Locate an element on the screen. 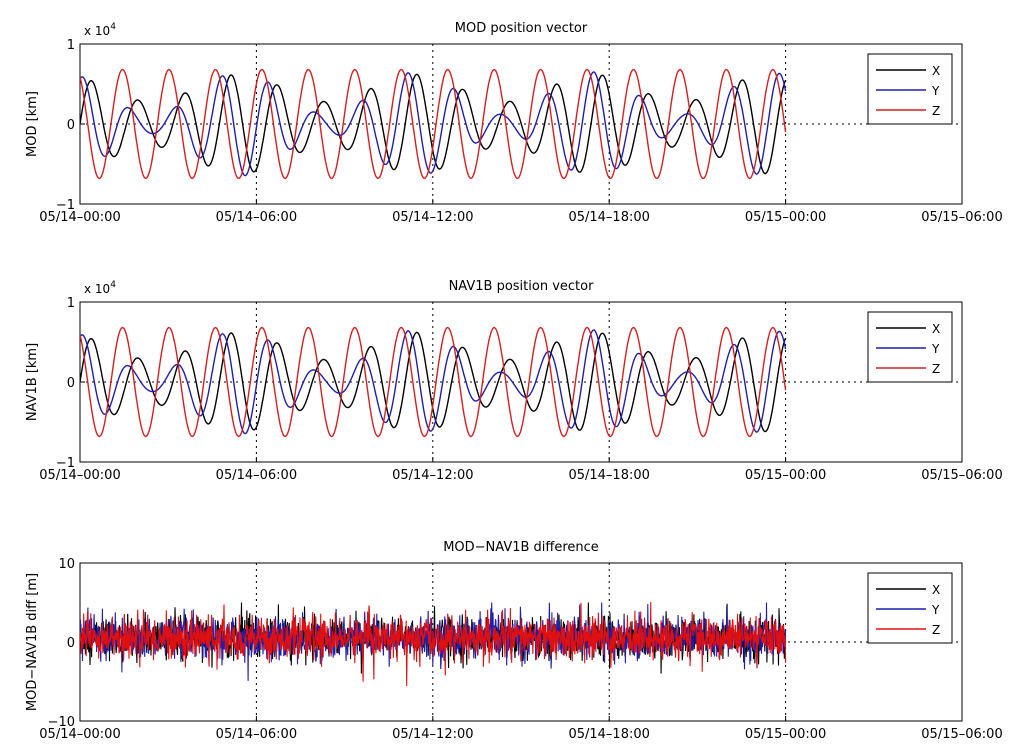 The width and height of the screenshot is (1036, 756). y-tick-label: 10 is located at coordinates (66, 564).